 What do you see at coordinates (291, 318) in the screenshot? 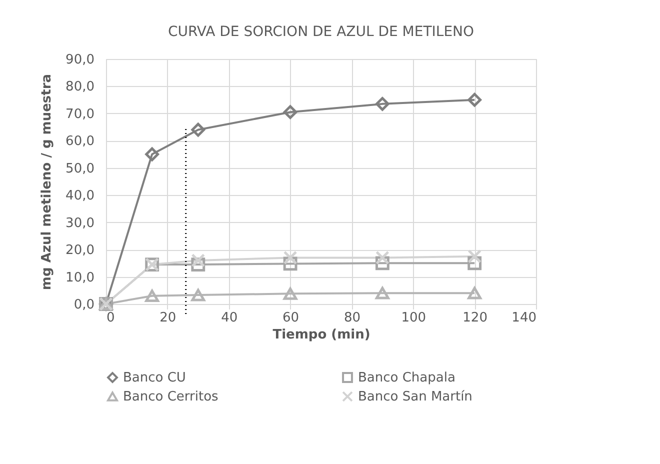
I see `x-tick-label: 60` at bounding box center [291, 318].